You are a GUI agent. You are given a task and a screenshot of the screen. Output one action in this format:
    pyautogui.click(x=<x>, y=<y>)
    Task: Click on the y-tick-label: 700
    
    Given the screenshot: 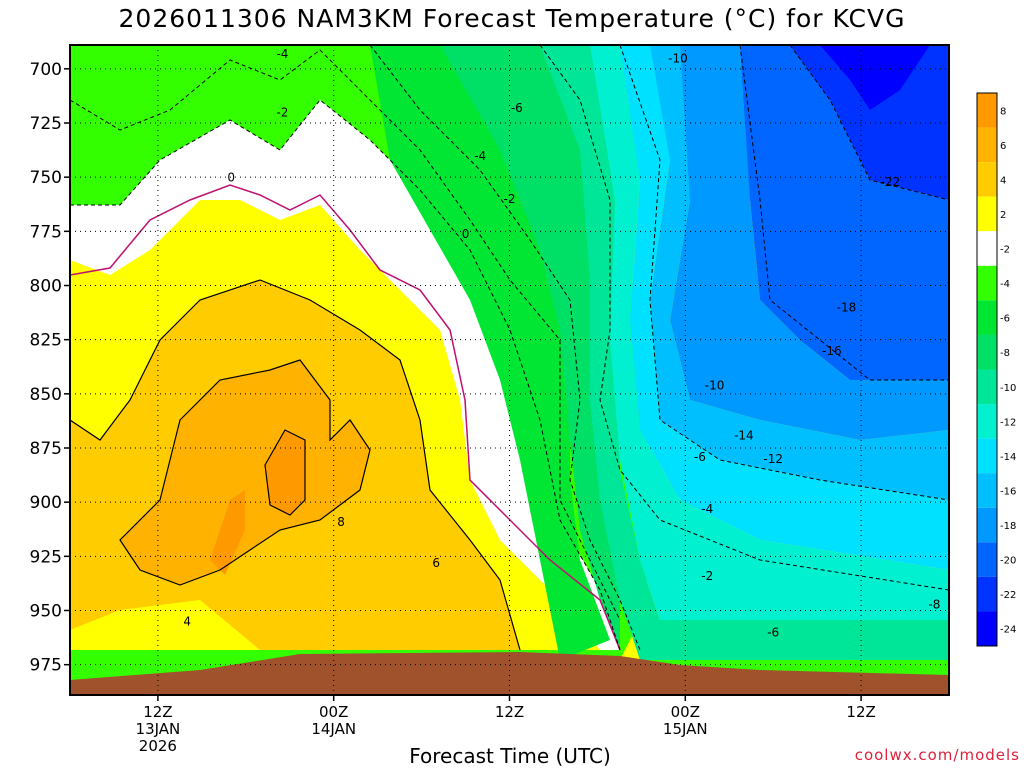 What is the action you would take?
    pyautogui.click(x=46, y=70)
    